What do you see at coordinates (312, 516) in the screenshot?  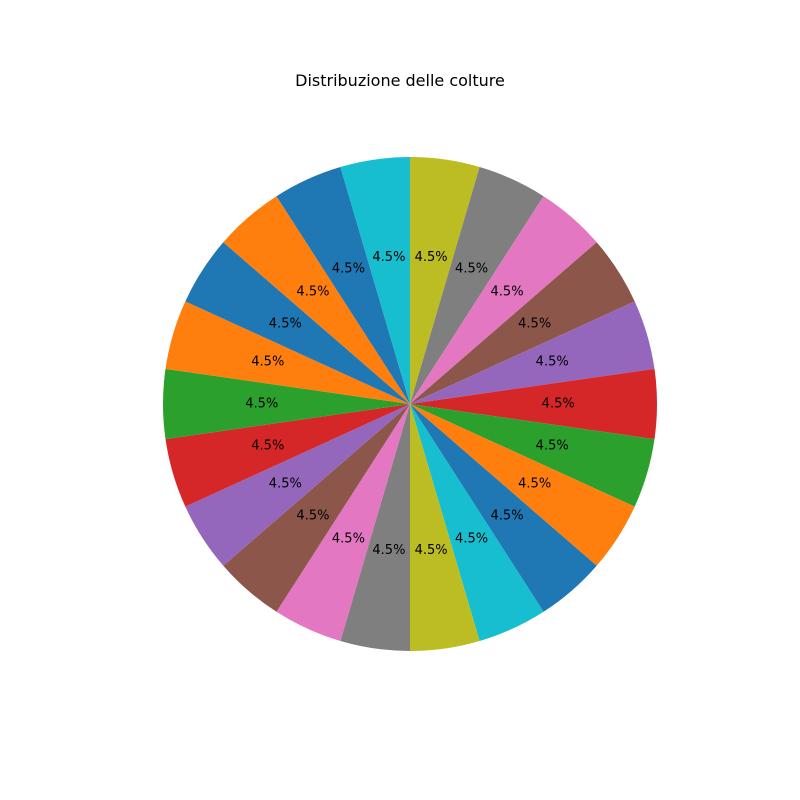 I see `slice-label-14: 4.5%` at bounding box center [312, 516].